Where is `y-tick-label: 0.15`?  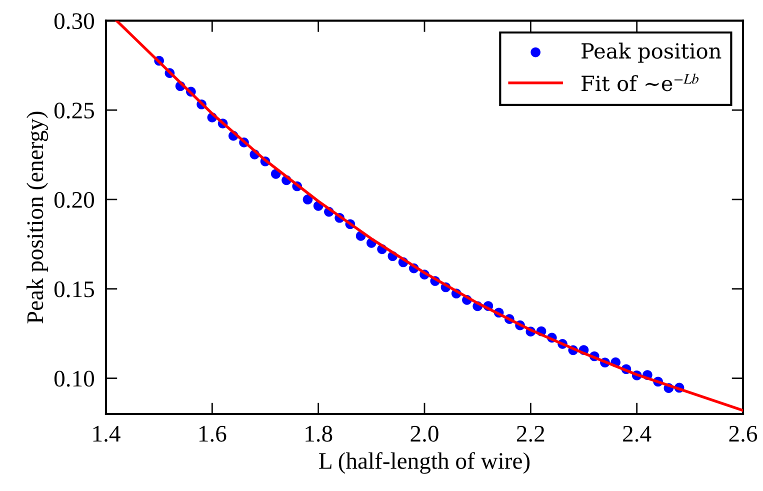
y-tick-label: 0.15 is located at coordinates (74, 289).